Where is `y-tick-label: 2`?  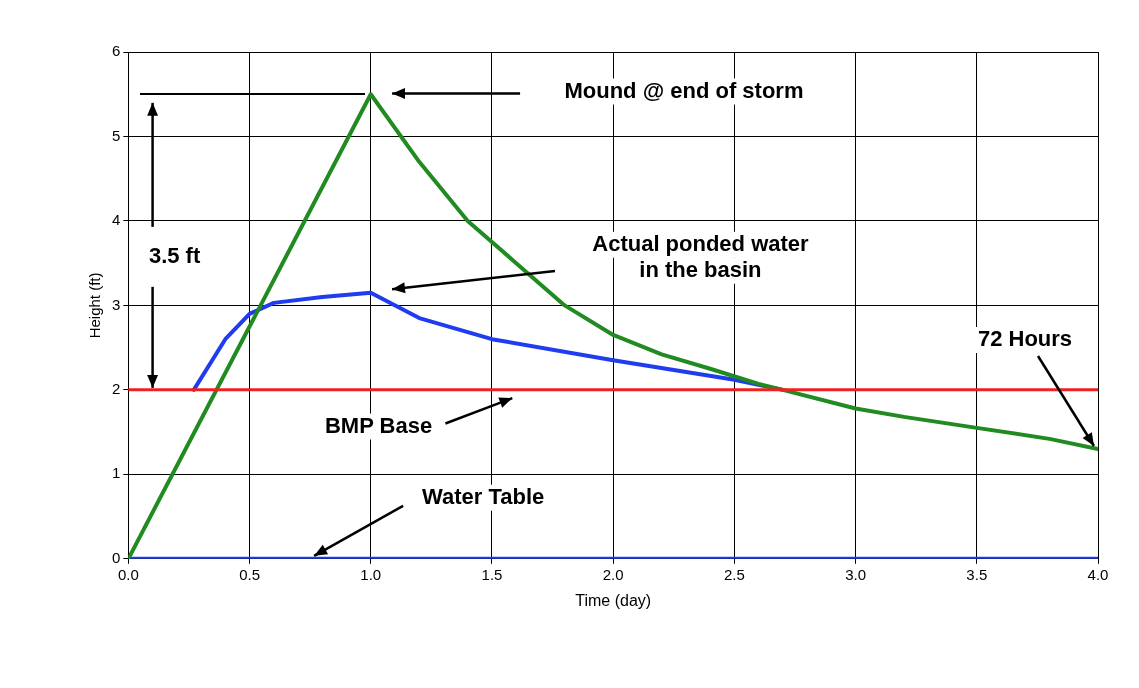
y-tick-label: 2 is located at coordinates (116, 389).